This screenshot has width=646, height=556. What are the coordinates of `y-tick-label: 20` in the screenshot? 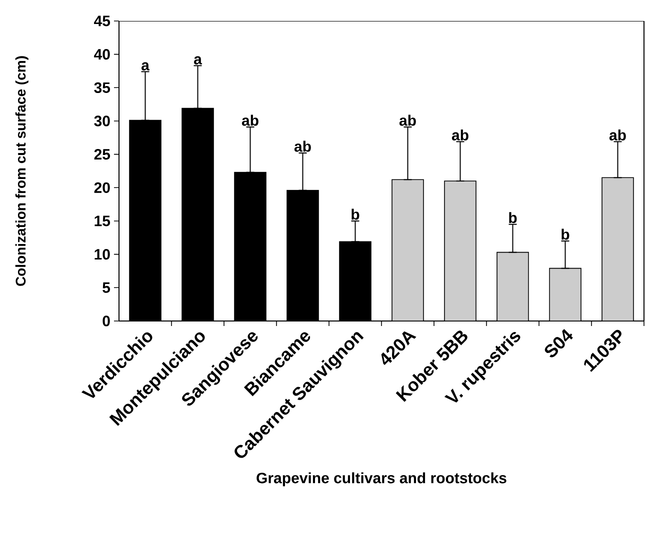 It's located at (102, 187).